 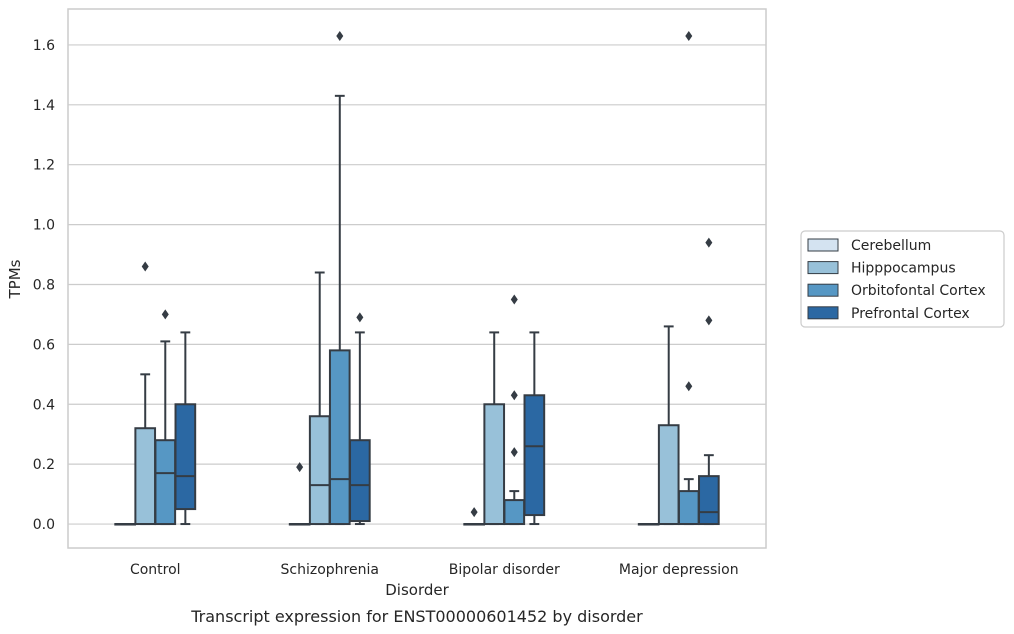 I want to click on x-axis-label: Disorder, so click(x=417, y=590).